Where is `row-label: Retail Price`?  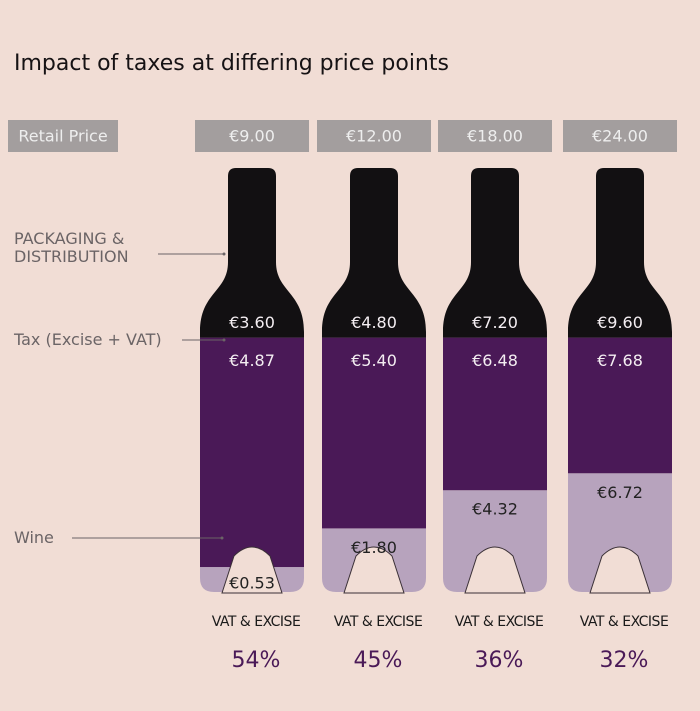 row-label: Retail Price is located at coordinates (62, 136).